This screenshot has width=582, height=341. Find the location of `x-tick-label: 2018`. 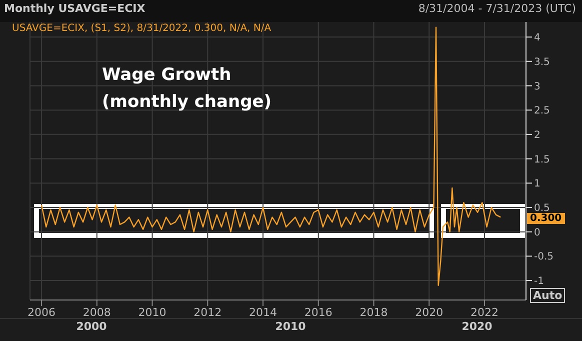

x-tick-label: 2018 is located at coordinates (374, 312).